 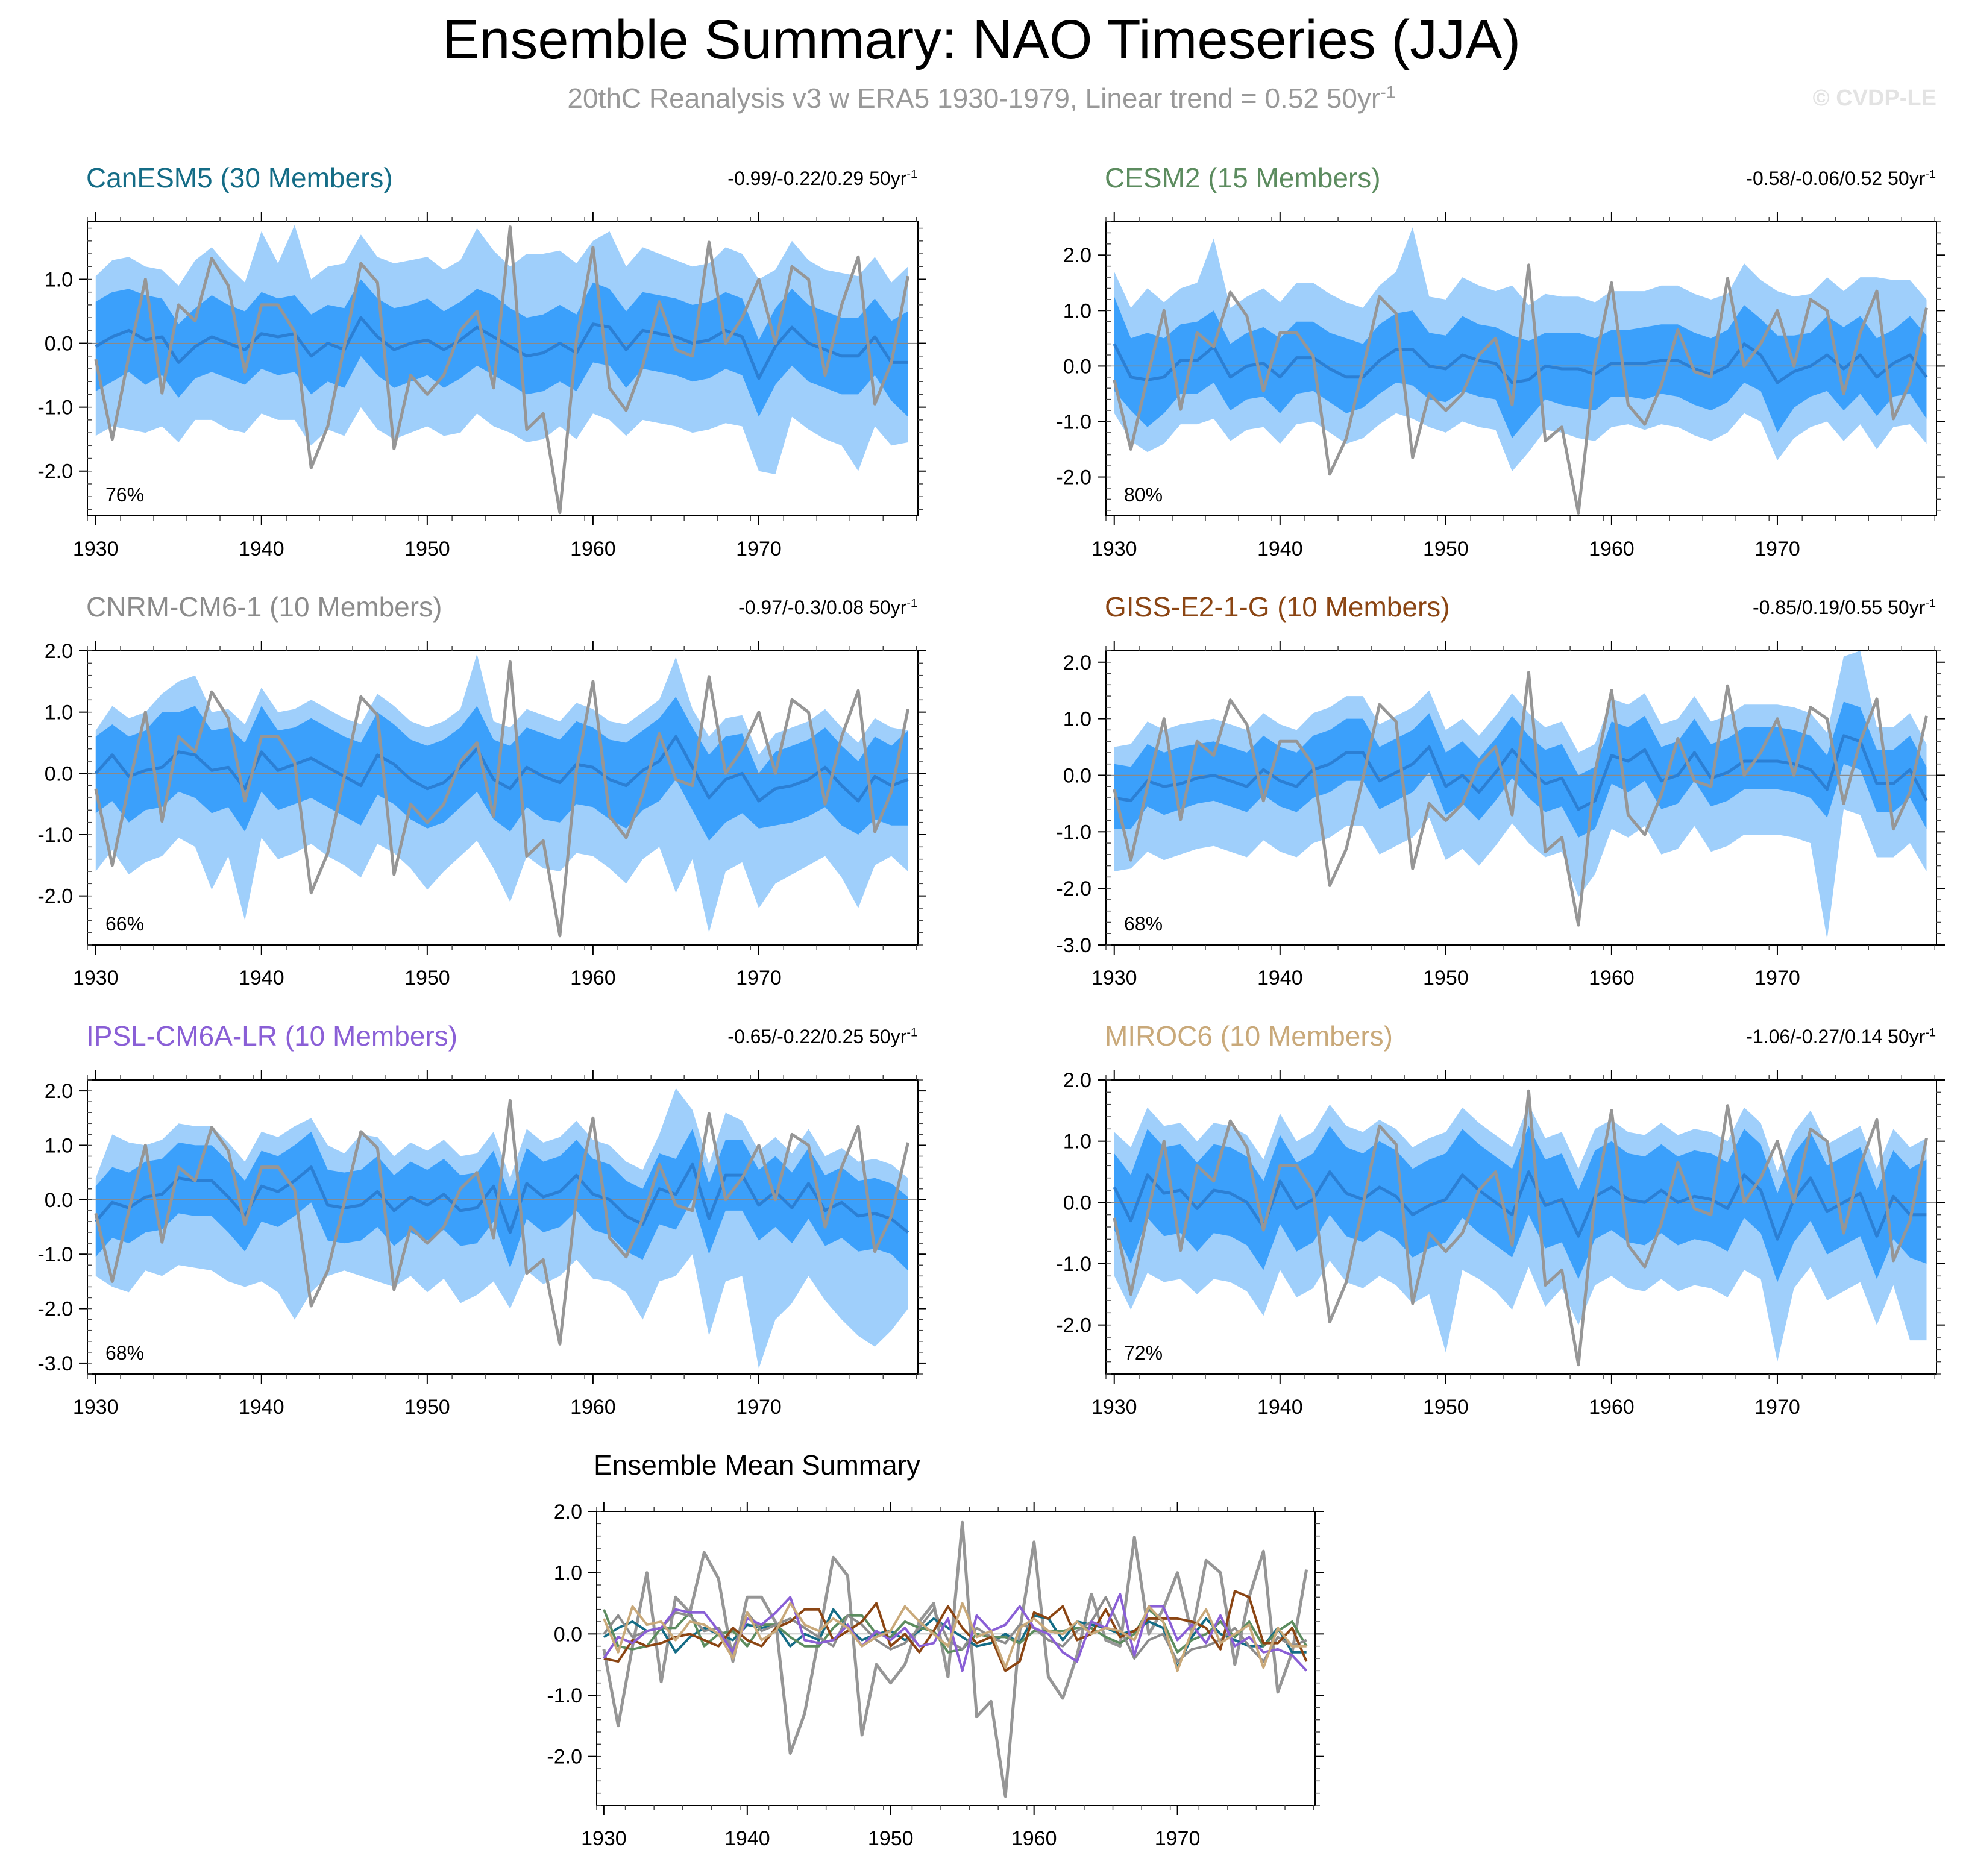 I want to click on model-name: CanESM5, so click(x=149, y=177).